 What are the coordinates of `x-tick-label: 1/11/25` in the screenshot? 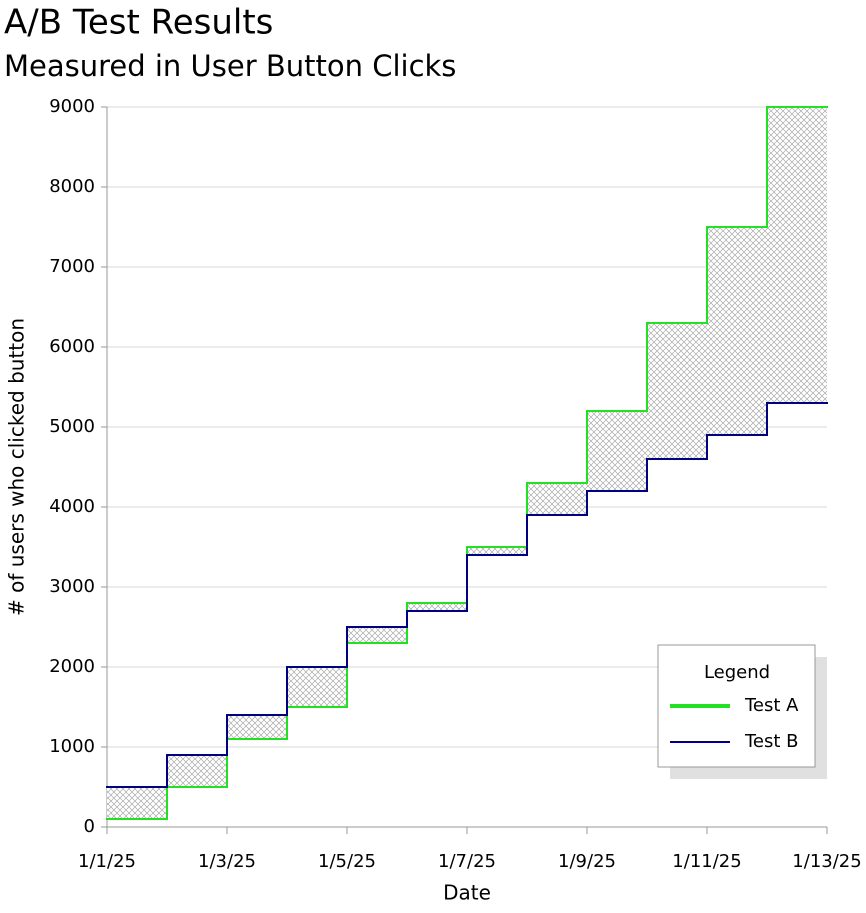 It's located at (706, 861).